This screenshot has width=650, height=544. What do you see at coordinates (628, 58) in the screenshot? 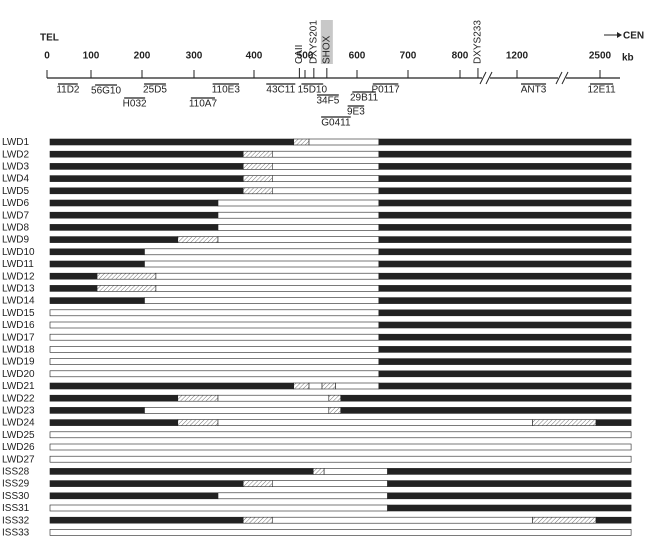
I see `unit-label: kb` at bounding box center [628, 58].